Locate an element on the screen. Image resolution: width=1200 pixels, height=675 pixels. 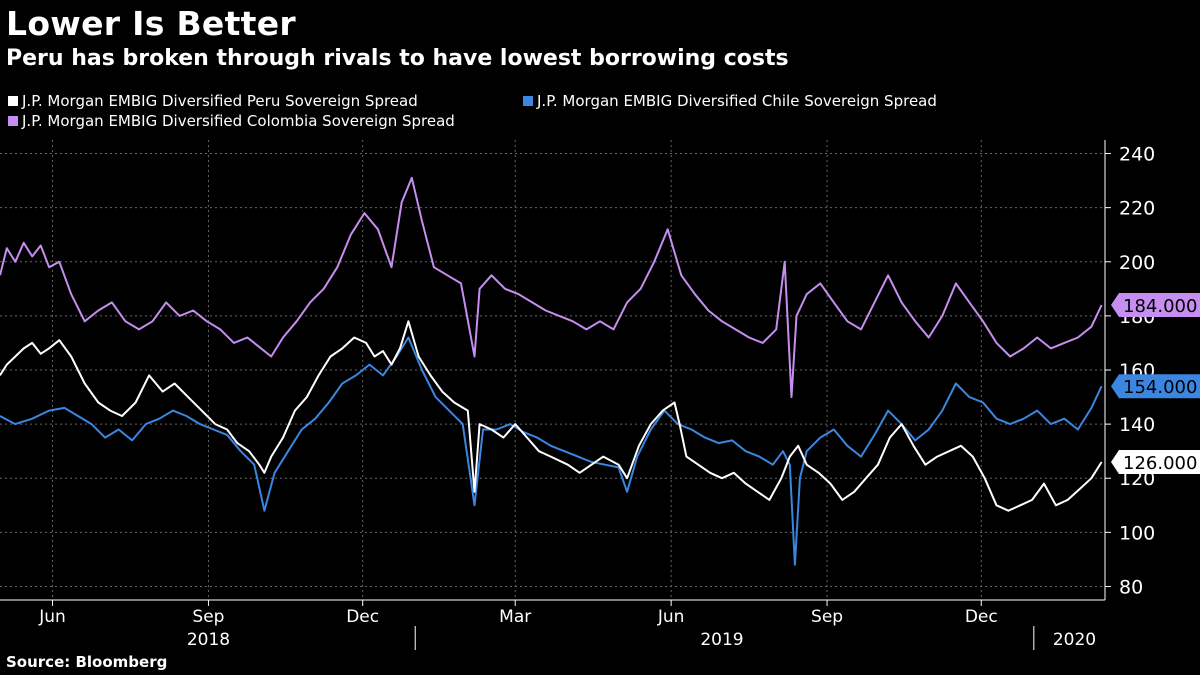
y-tick-label: 100 is located at coordinates (1137, 533).